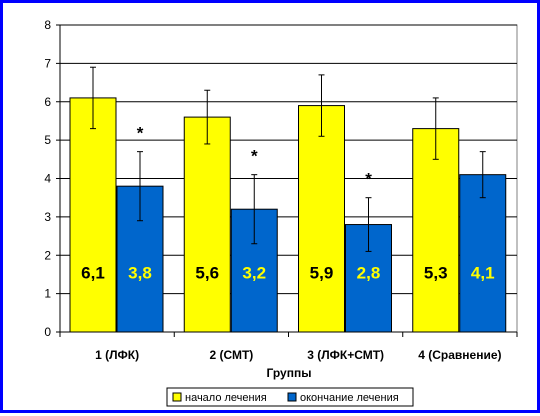 This screenshot has height=416, width=540. What do you see at coordinates (289, 373) in the screenshot?
I see `x-axis-title: Группы` at bounding box center [289, 373].